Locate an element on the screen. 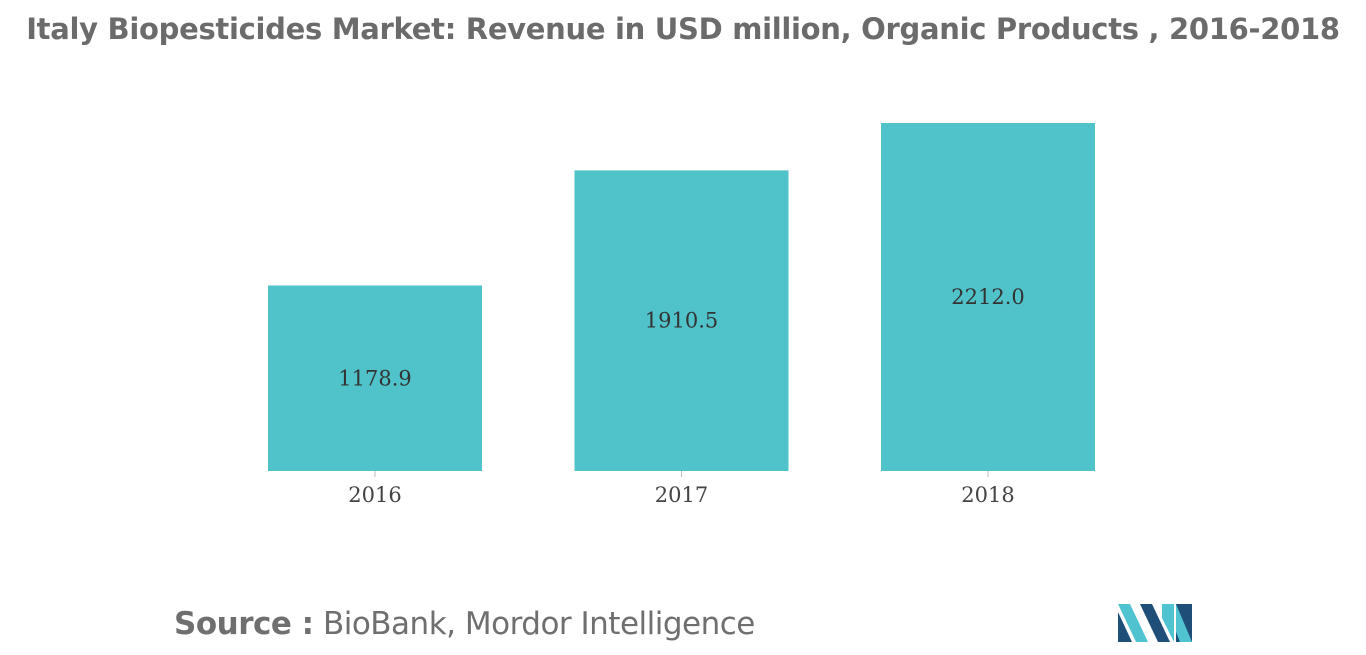 The height and width of the screenshot is (655, 1366). data-label-2017: 1910.5 is located at coordinates (681, 321).